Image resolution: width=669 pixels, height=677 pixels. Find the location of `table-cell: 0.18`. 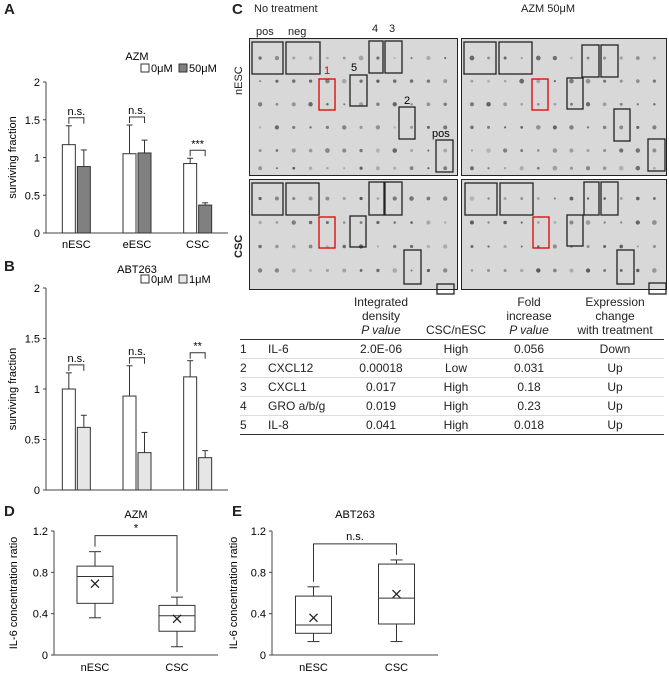

table-cell: 0.18 is located at coordinates (529, 387).